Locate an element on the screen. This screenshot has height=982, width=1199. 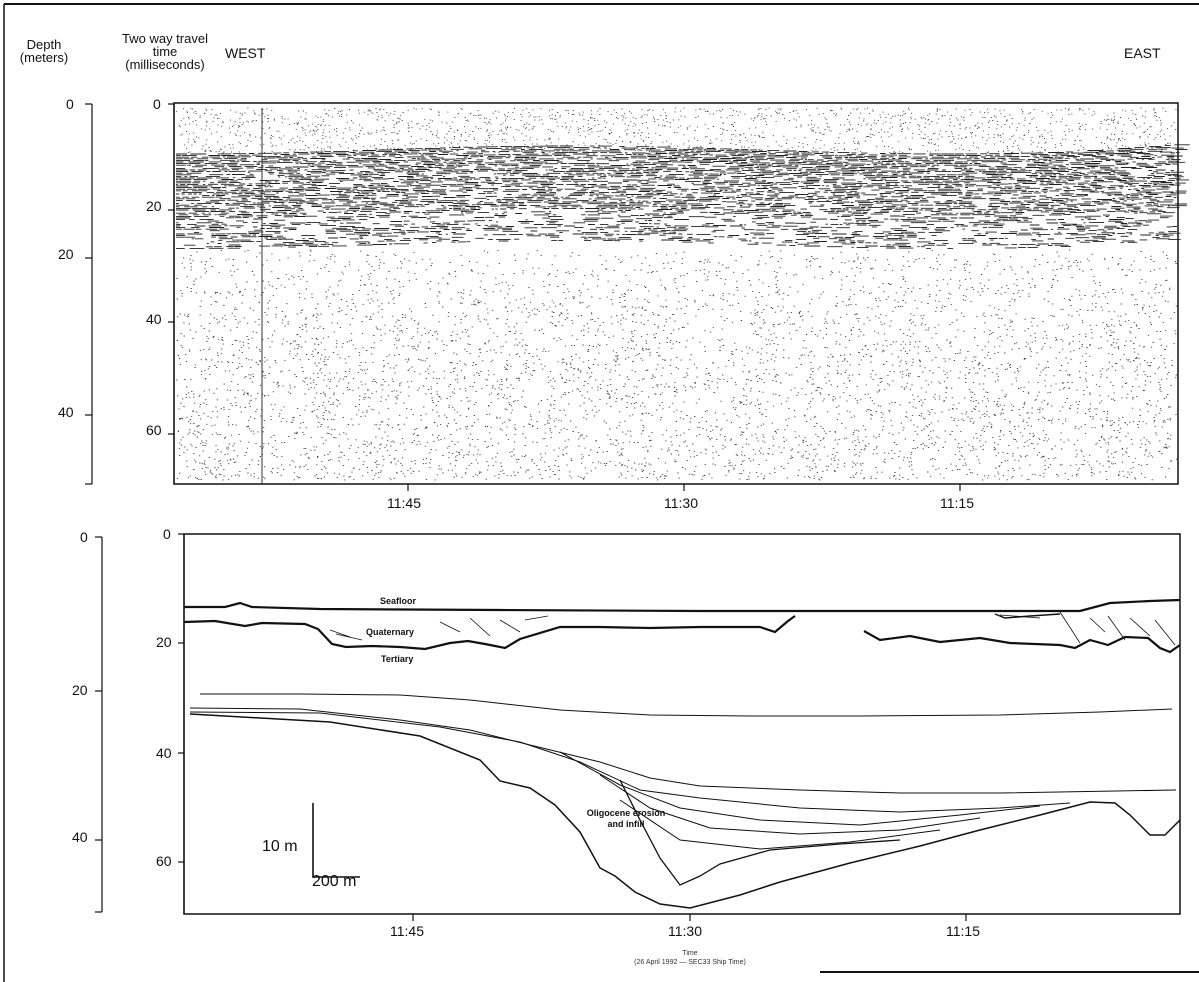
seafloor-horizon is located at coordinates (682, 605).